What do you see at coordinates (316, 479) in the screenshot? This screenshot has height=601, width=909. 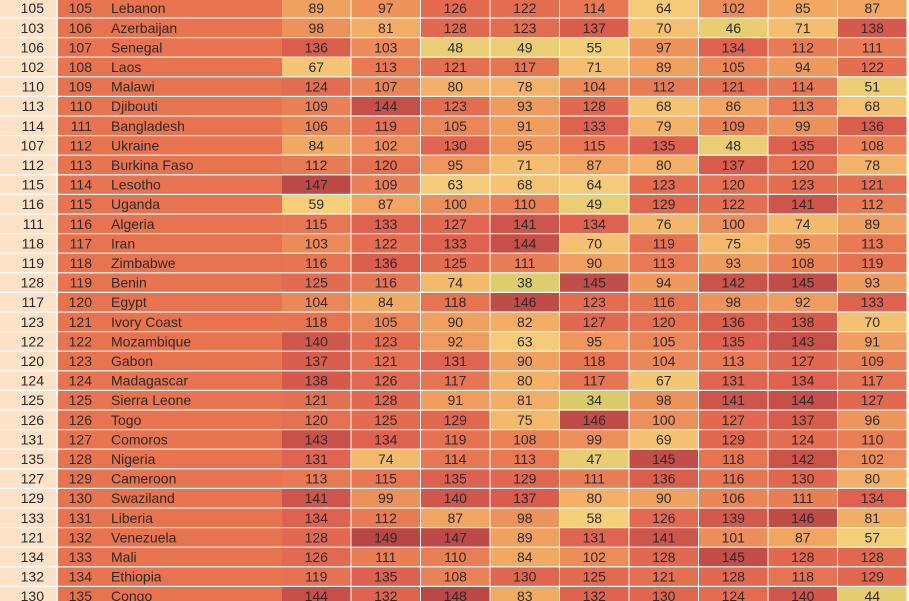 I see `heat-cell-value: 113` at bounding box center [316, 479].